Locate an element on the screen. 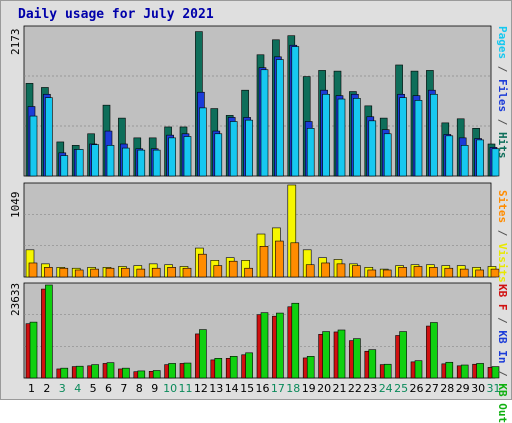  x-tick-label: 24 is located at coordinates (385, 388).